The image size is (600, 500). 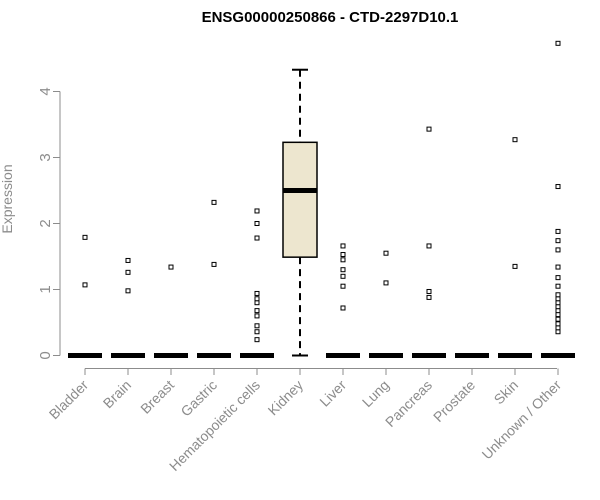 What do you see at coordinates (69, 400) in the screenshot?
I see `x-tick-label: Bladder` at bounding box center [69, 400].